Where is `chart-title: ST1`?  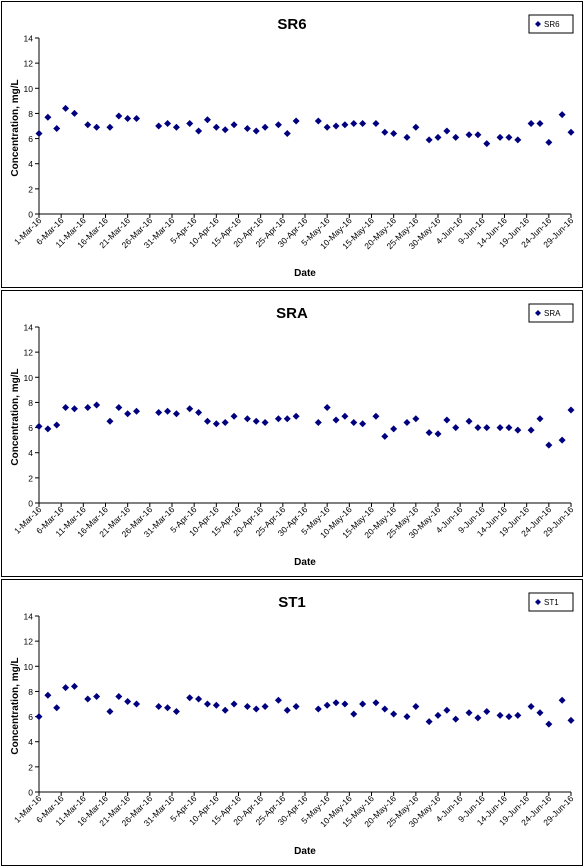 chart-title: ST1 is located at coordinates (292, 602).